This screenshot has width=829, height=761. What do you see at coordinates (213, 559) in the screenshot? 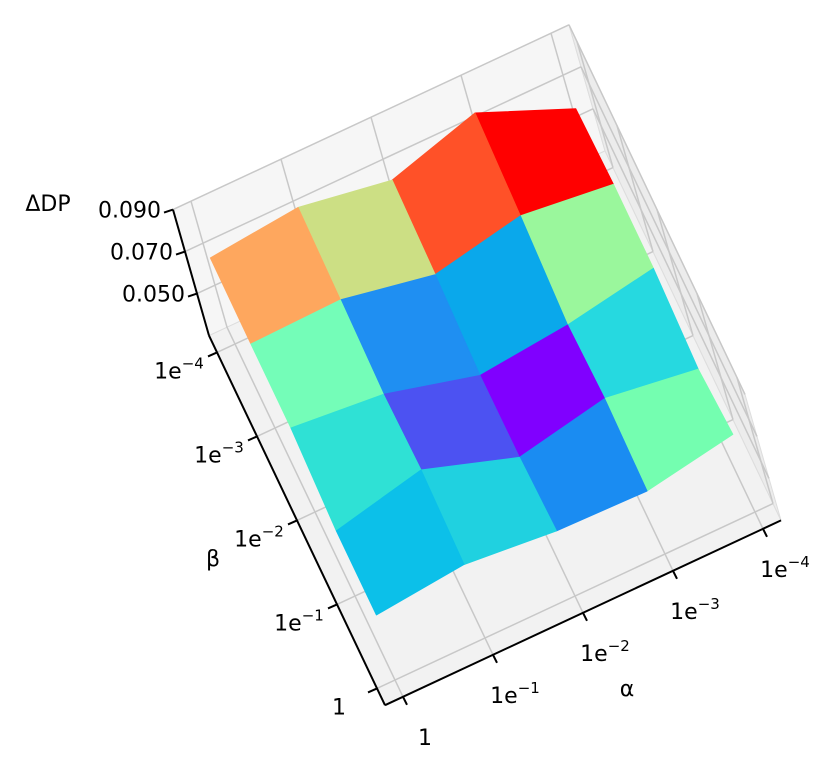
I see `y-axis-label: β` at bounding box center [213, 559].